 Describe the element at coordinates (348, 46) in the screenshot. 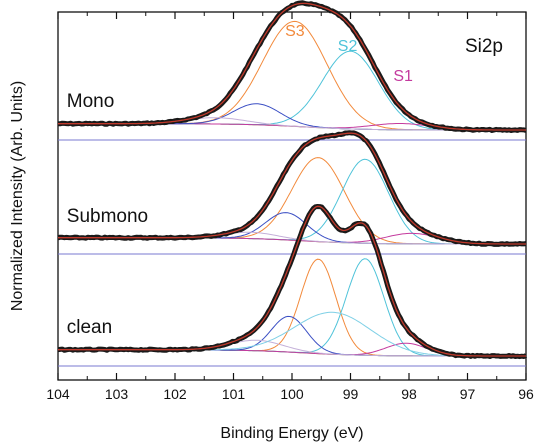

I see `component-label-s2: S2` at that location.